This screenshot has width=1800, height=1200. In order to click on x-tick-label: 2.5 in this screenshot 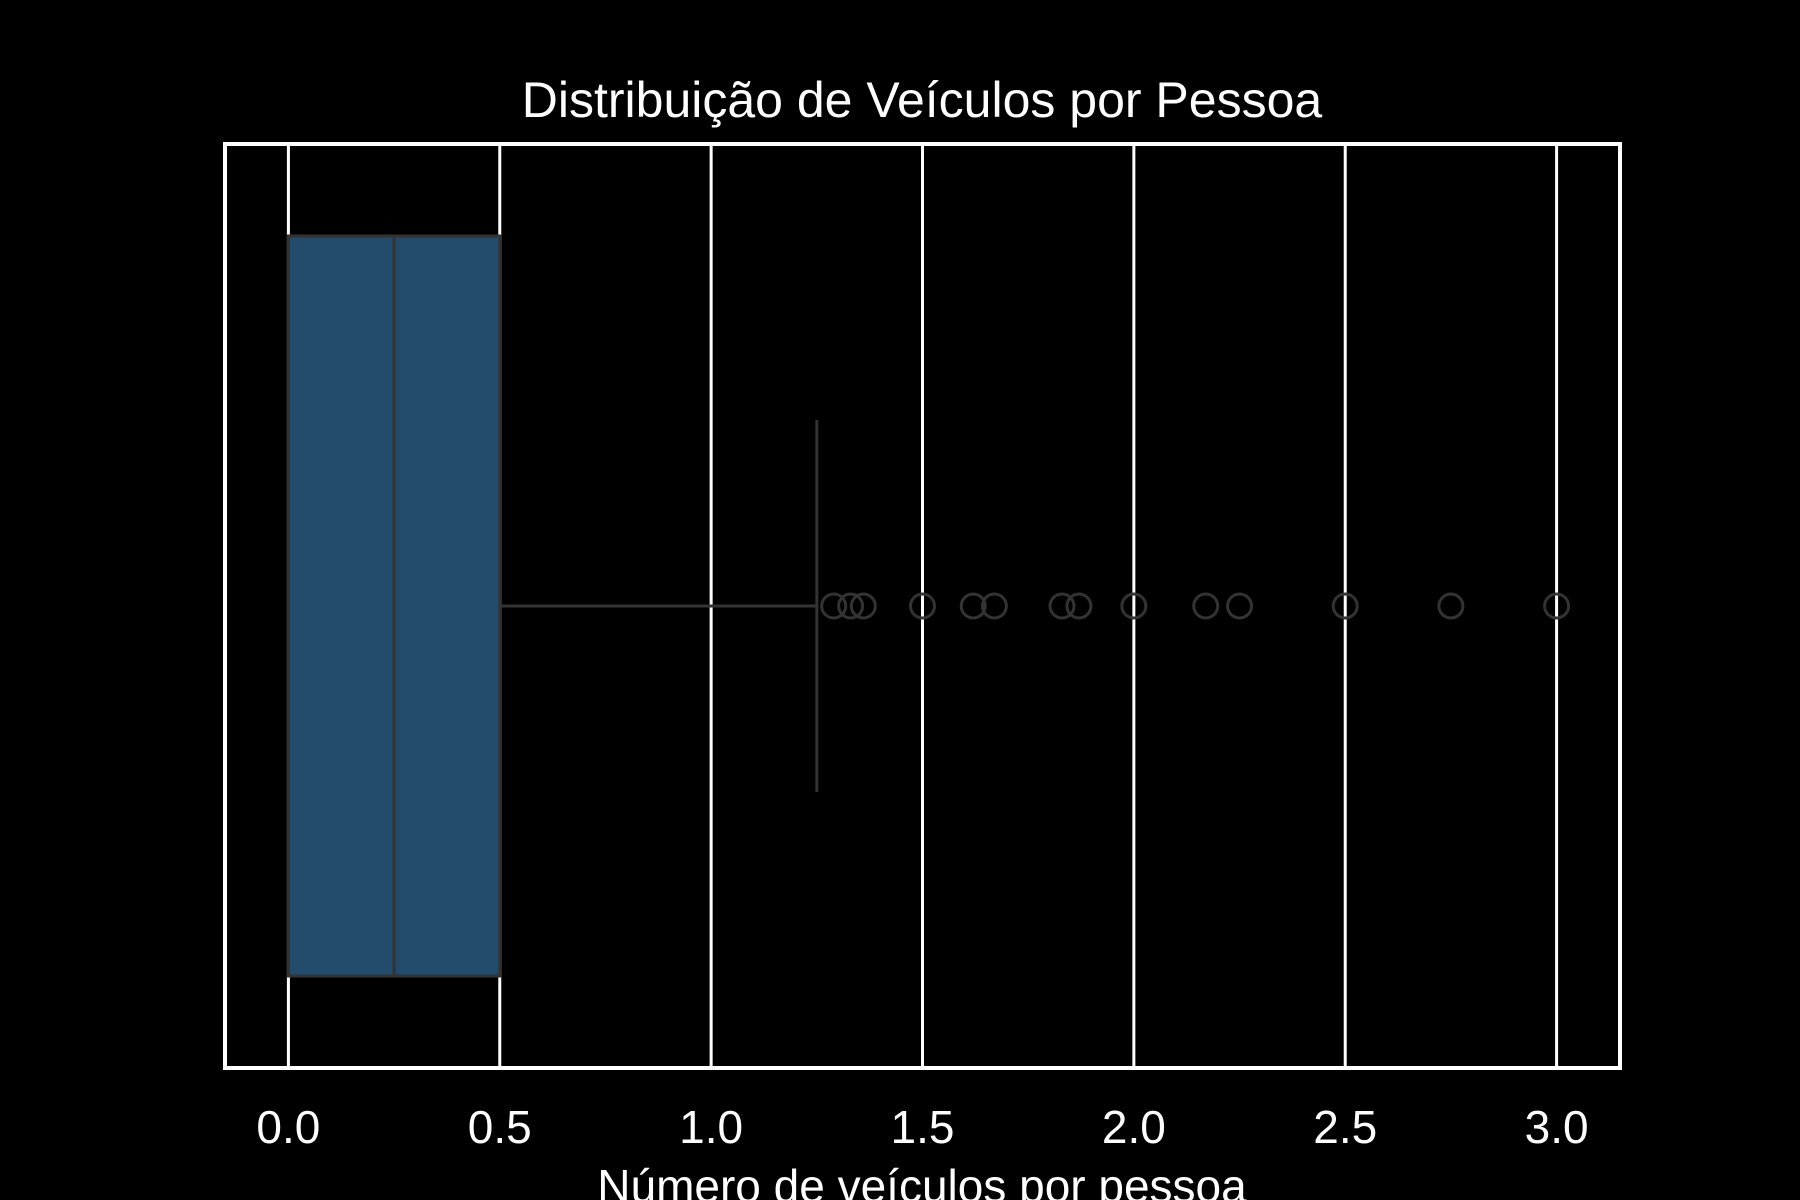, I will do `click(1345, 1127)`.